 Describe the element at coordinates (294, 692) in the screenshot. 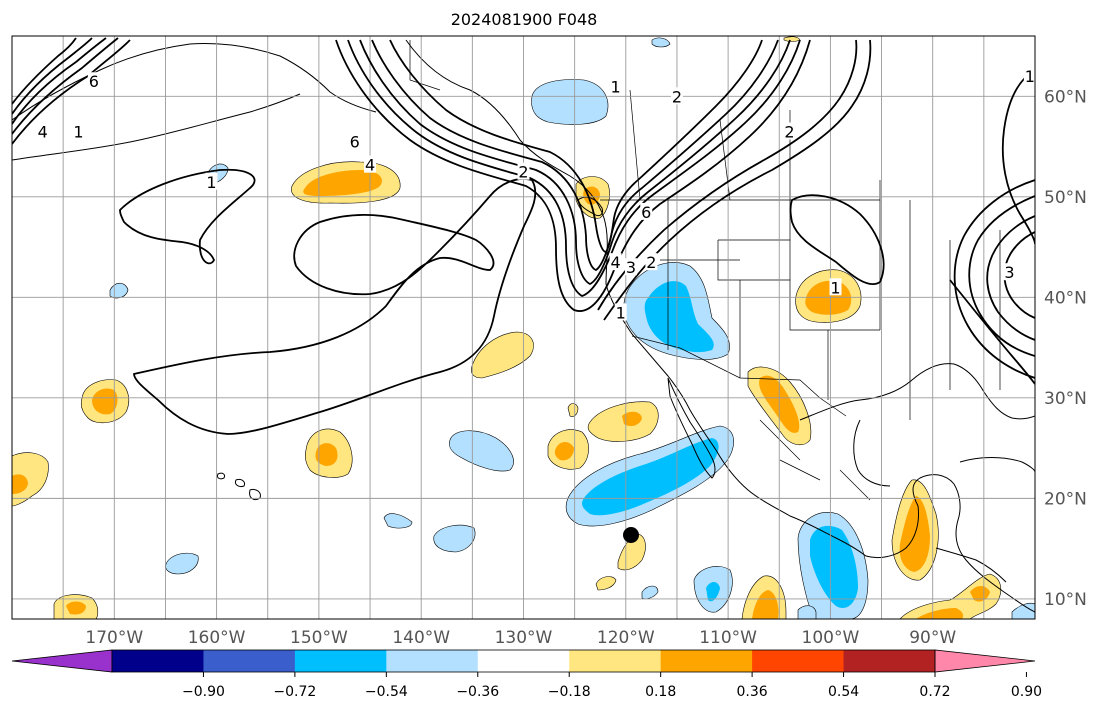

I see `colorbar-tick-label: −0.72` at that location.